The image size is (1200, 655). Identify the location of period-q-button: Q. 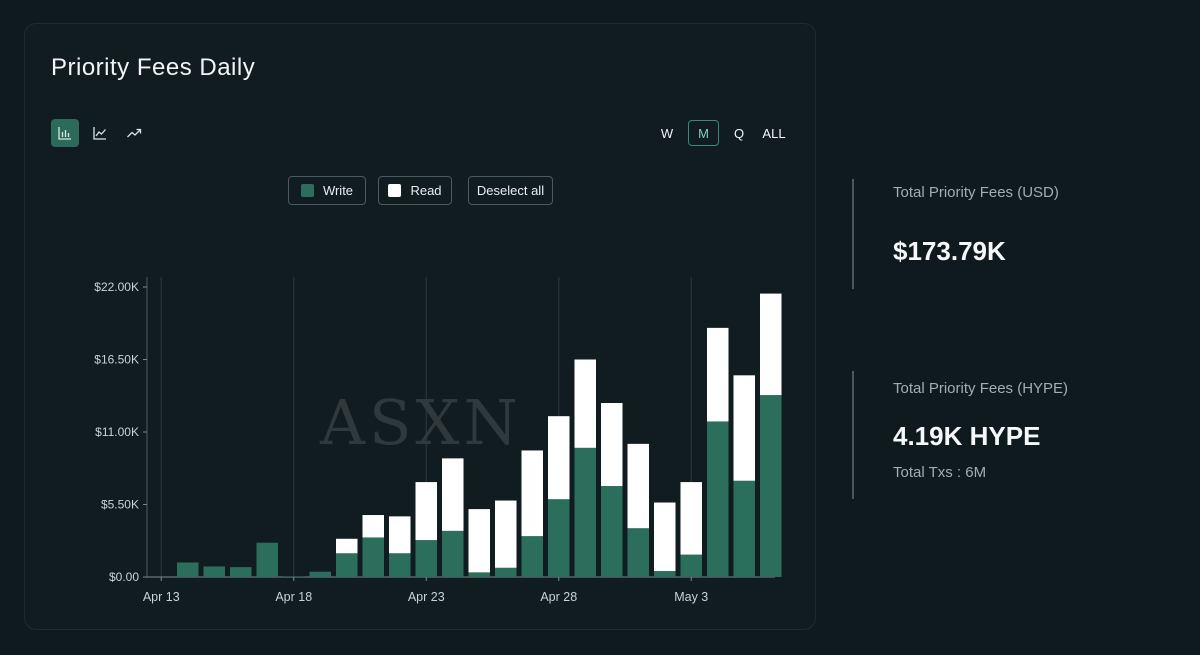
(739, 133).